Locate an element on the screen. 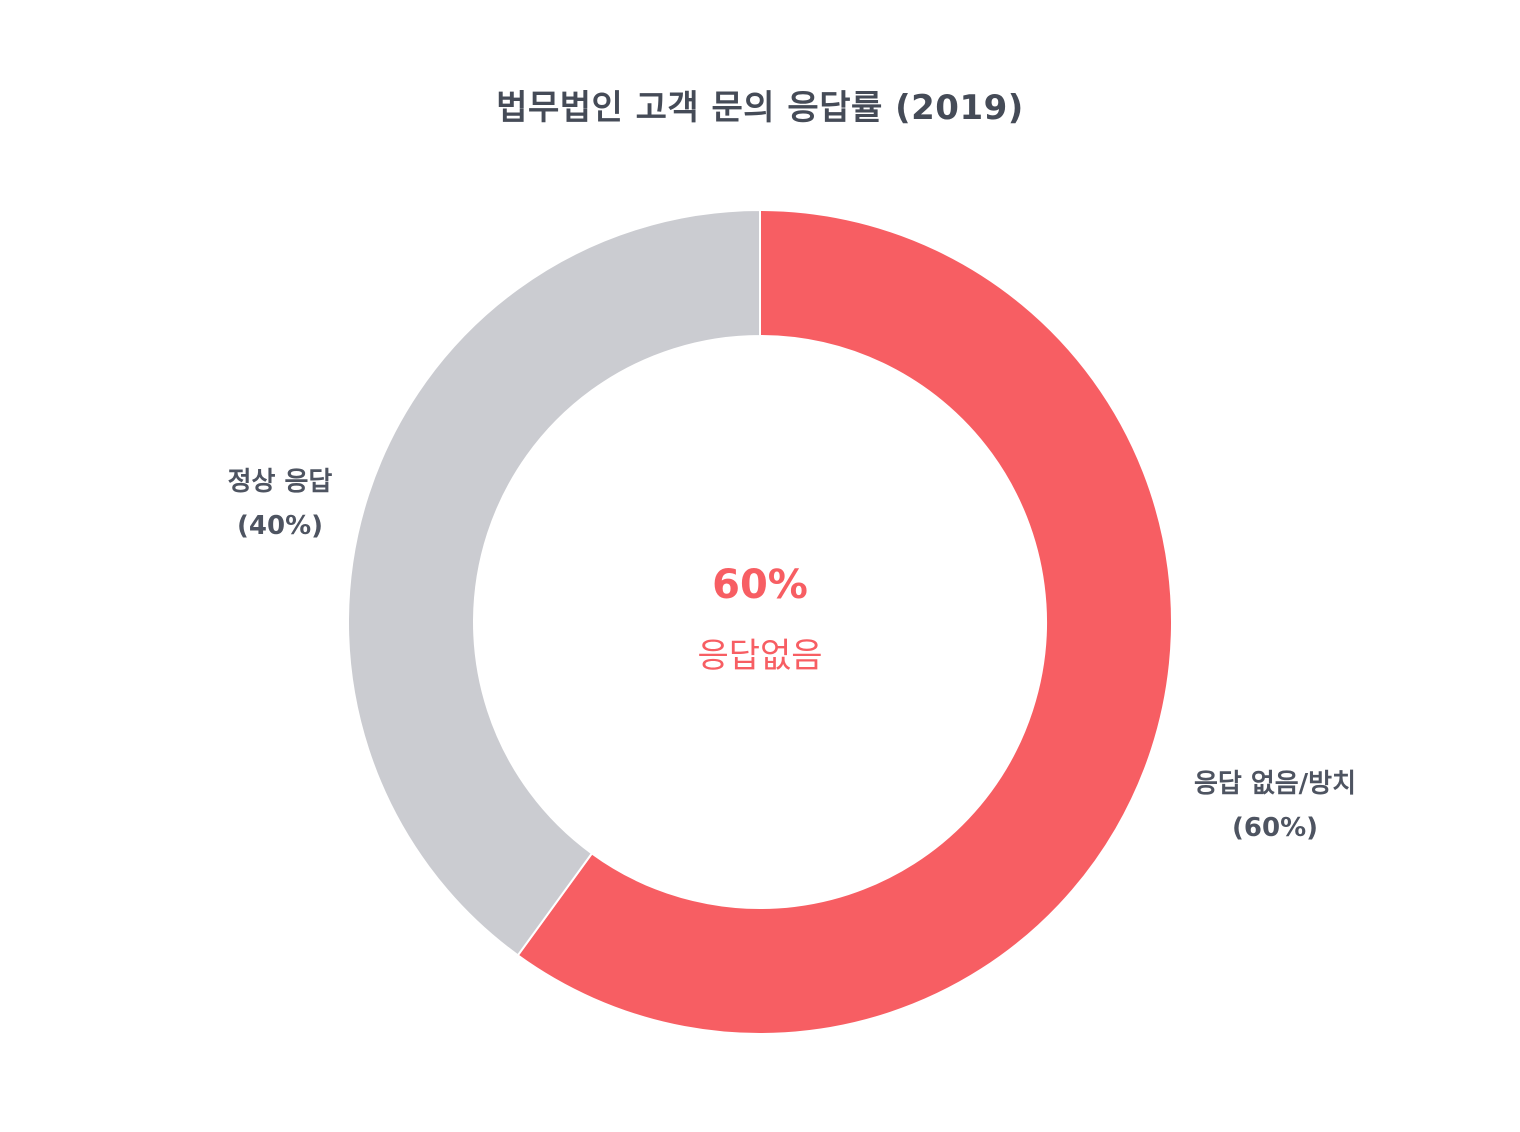  slice-label-no-response: 응답 없음/방치 (60%) is located at coordinates (1275, 806).